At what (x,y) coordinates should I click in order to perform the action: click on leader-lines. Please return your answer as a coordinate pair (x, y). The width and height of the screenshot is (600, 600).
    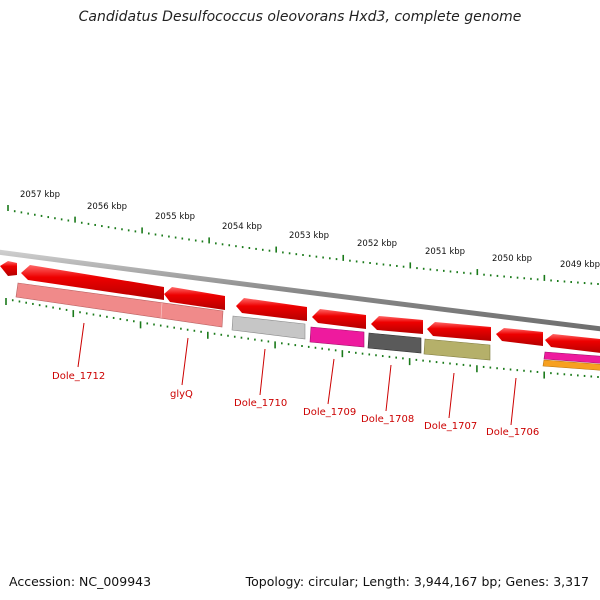
    Looking at the image, I should click on (297, 374).